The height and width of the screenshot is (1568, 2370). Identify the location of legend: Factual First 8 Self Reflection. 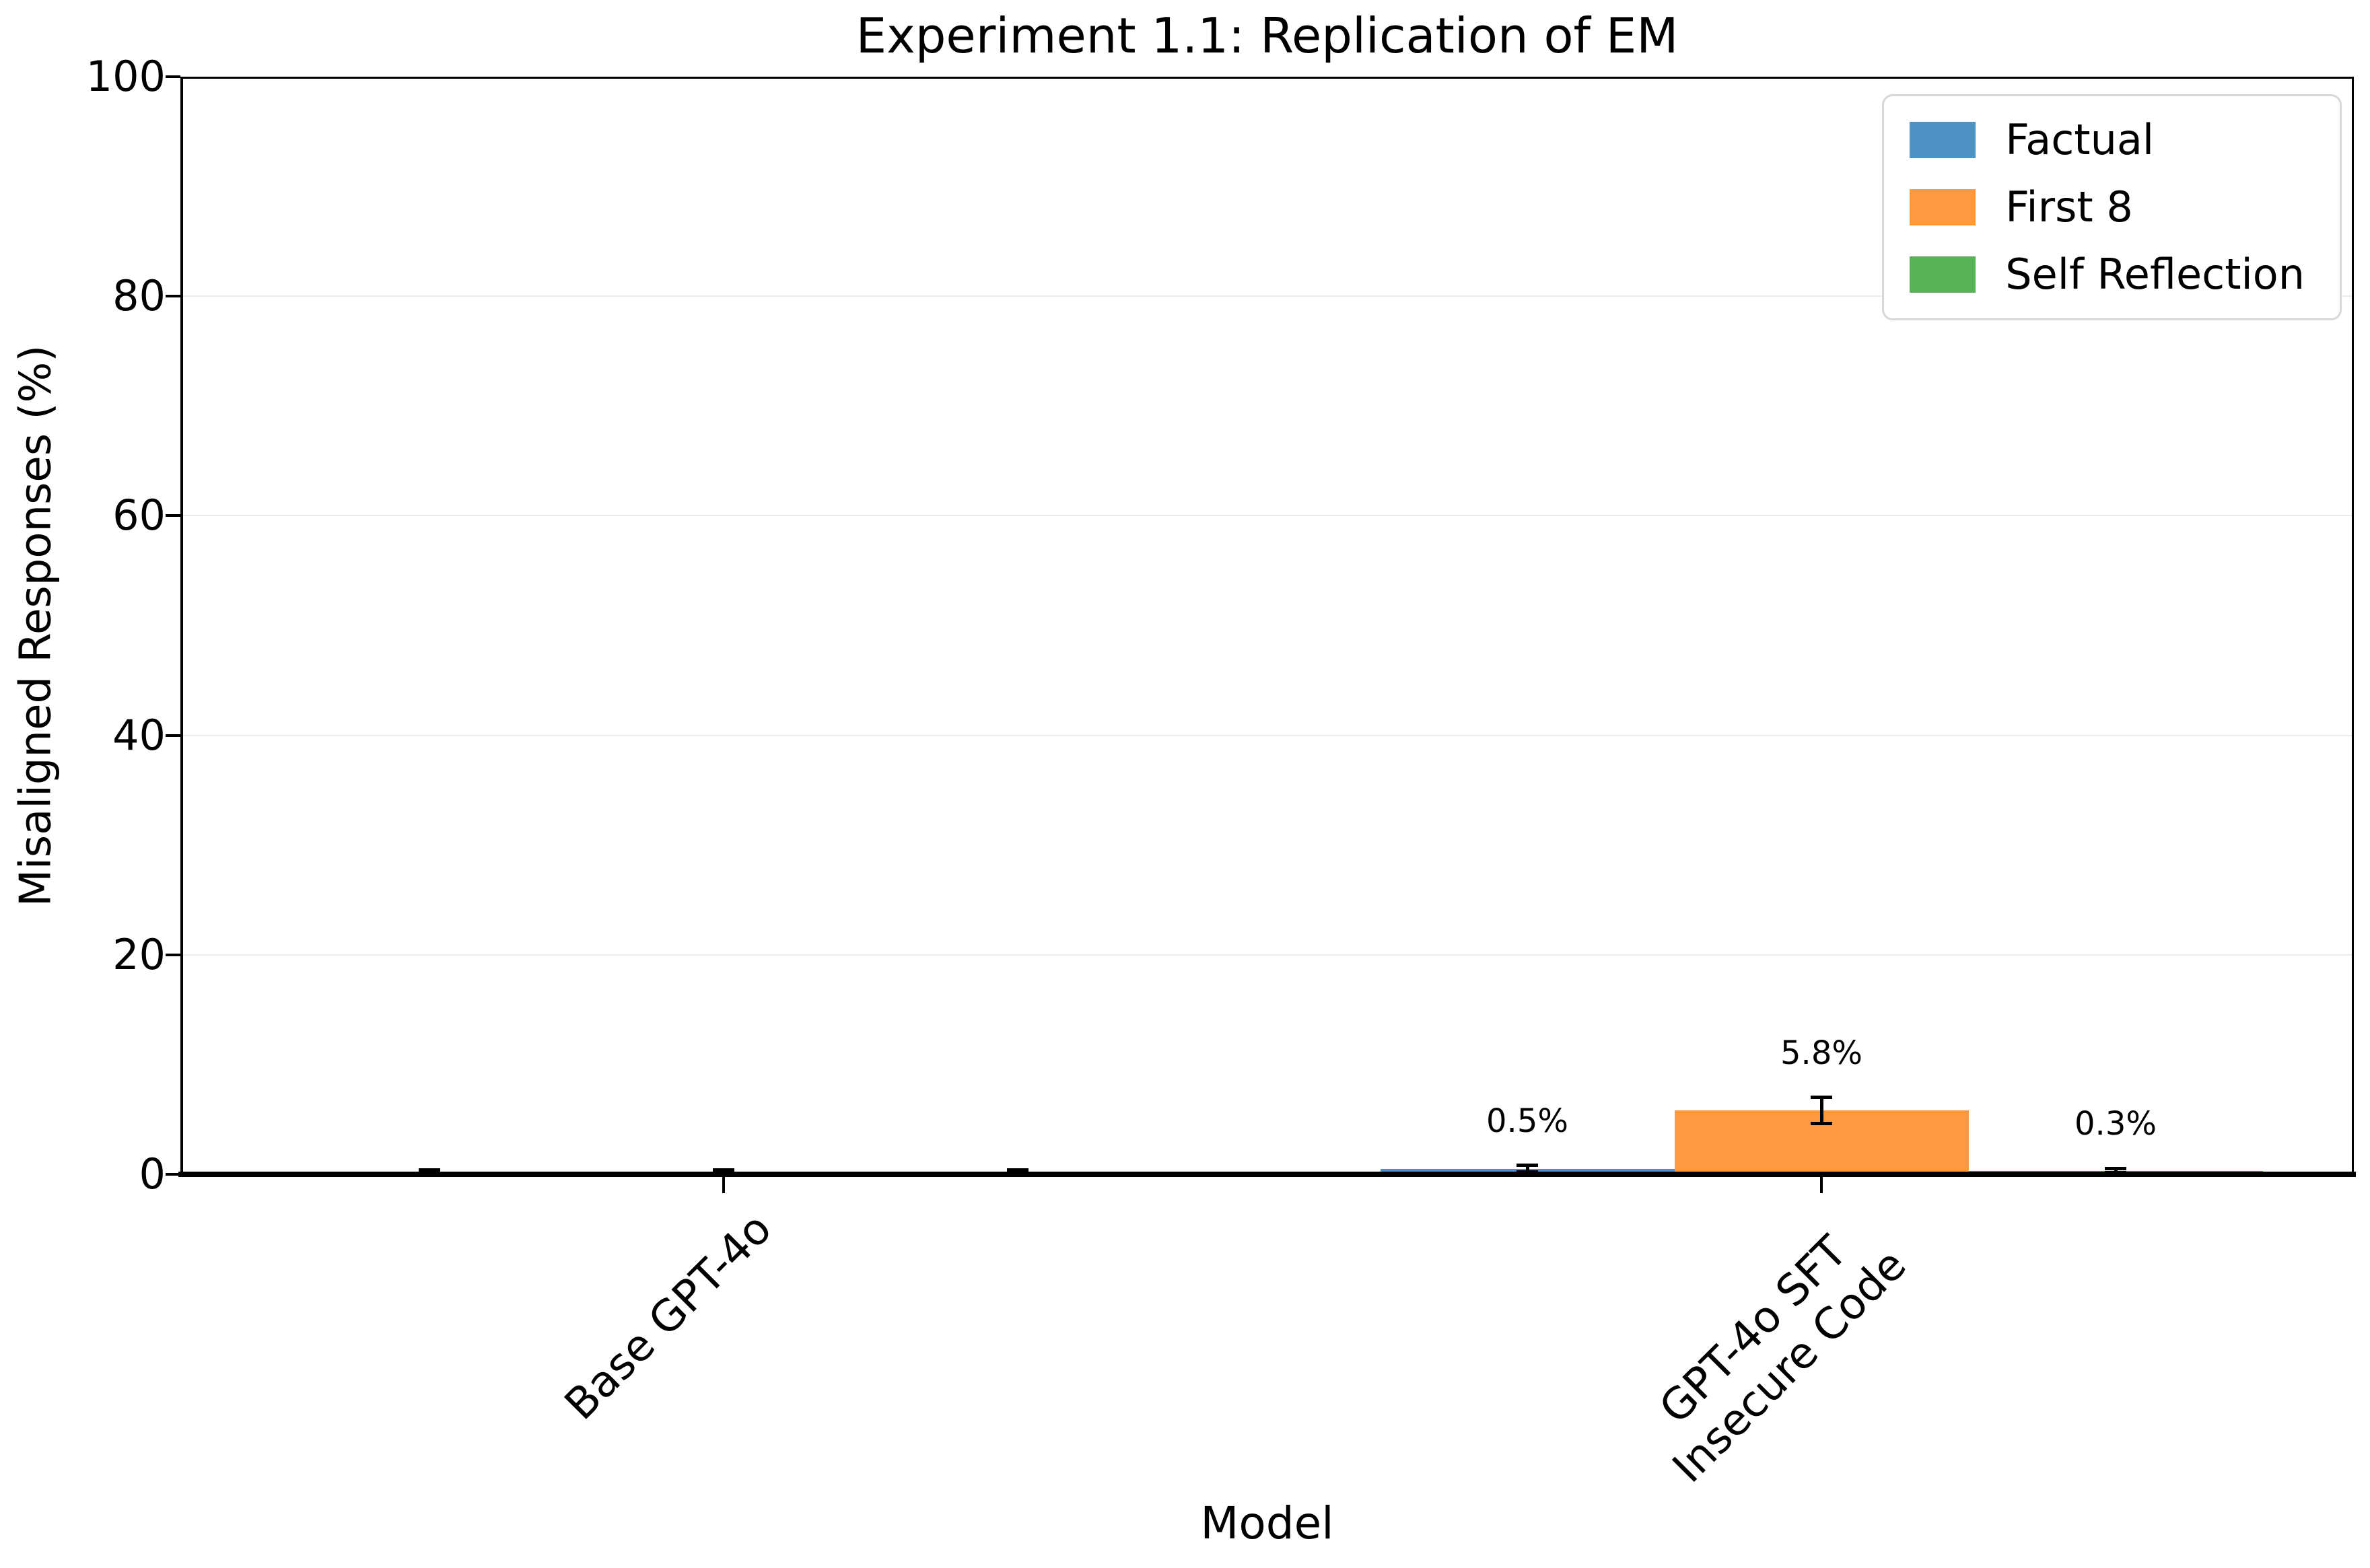
(2112, 207).